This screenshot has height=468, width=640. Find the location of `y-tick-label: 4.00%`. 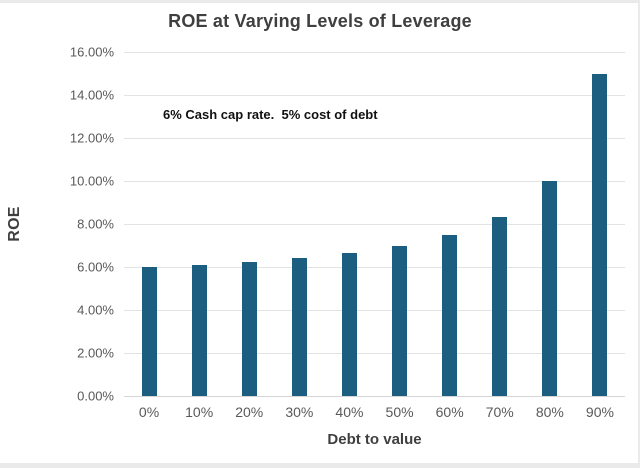

y-tick-label: 4.00% is located at coordinates (95, 310).